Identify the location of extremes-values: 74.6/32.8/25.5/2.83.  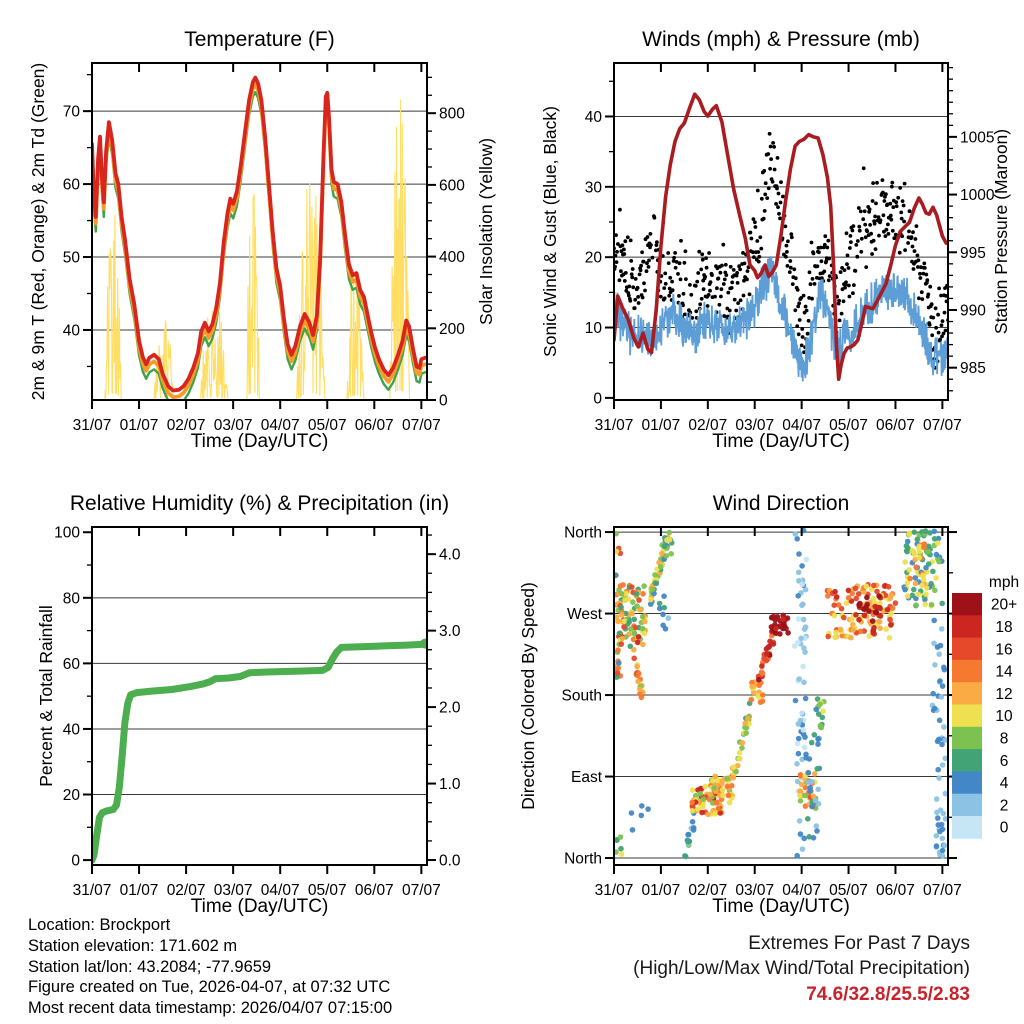
(888, 994).